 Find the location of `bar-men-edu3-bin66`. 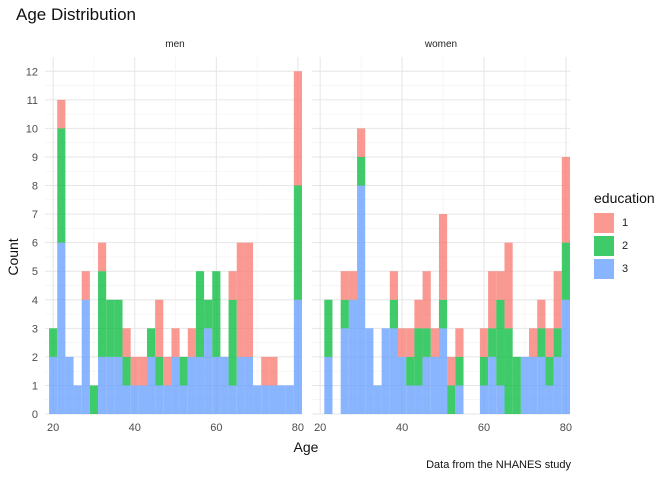

bar-men-edu3-bin66 is located at coordinates (240, 385).